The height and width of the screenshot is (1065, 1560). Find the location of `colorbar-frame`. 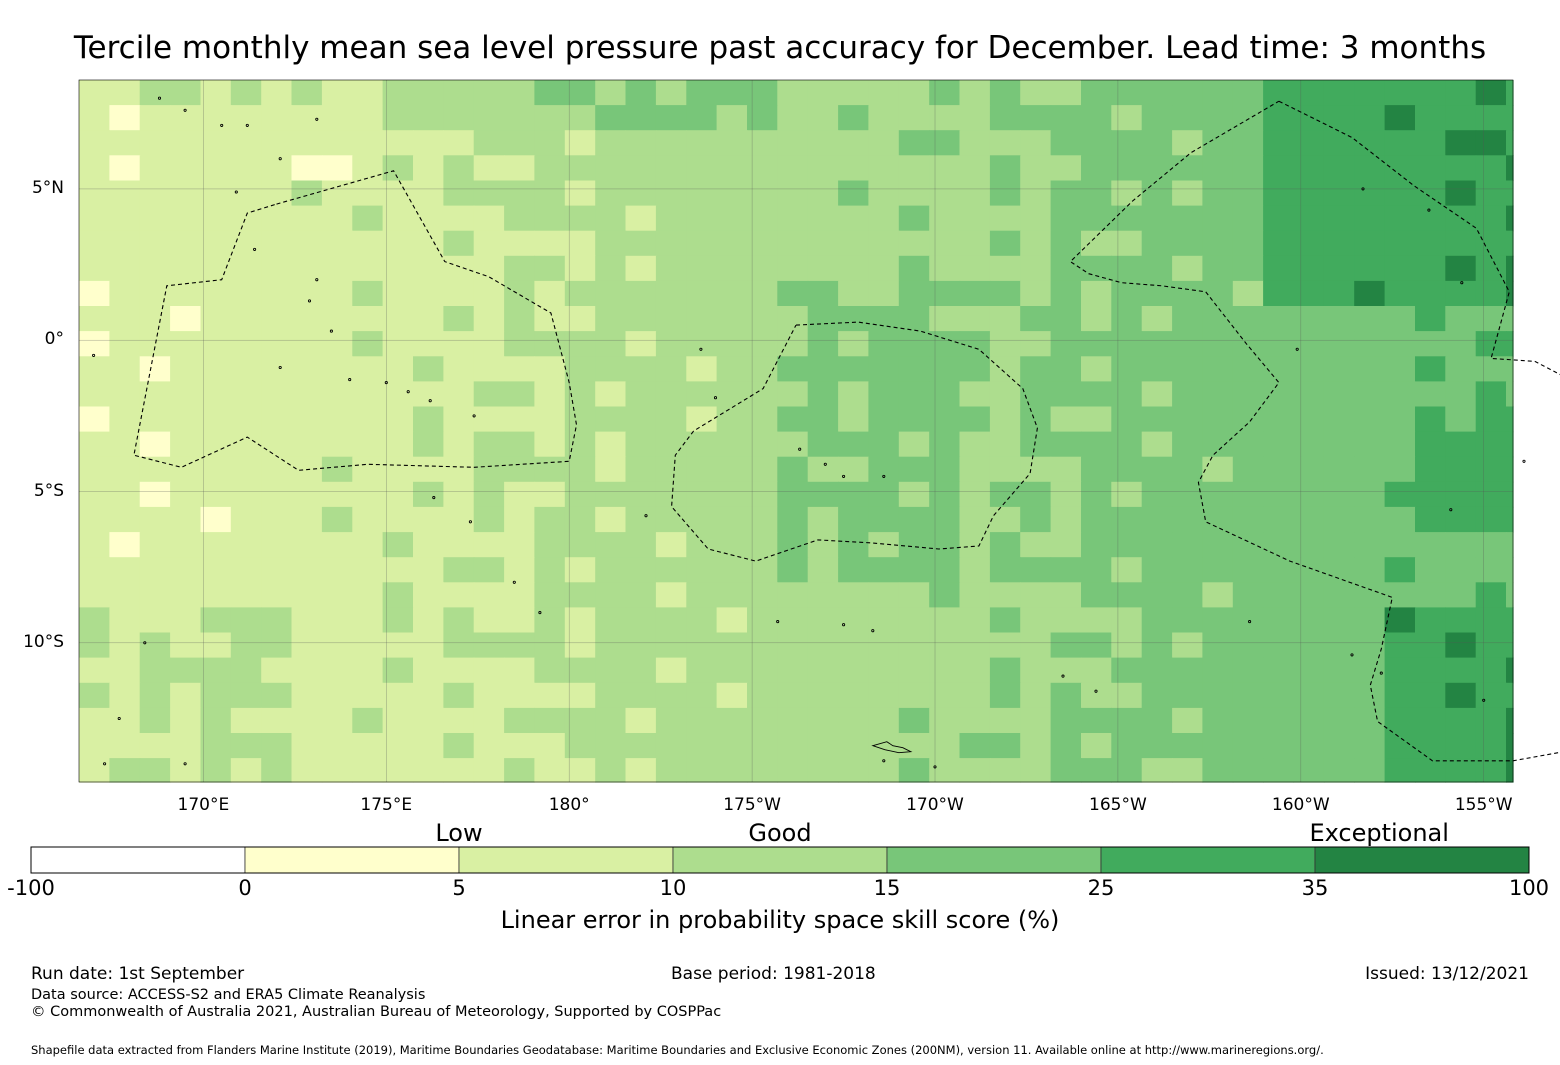

colorbar-frame is located at coordinates (780, 860).